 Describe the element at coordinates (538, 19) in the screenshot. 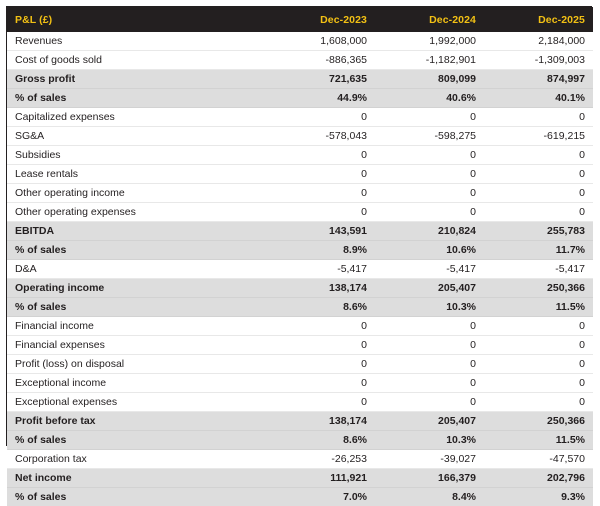

I see `column-header-dec-2025: Dec-2025` at that location.